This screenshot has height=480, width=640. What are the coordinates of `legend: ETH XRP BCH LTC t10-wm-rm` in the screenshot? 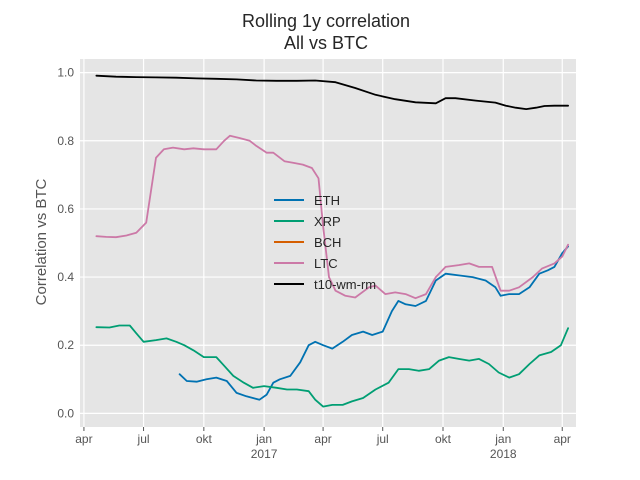 It's located at (325, 242).